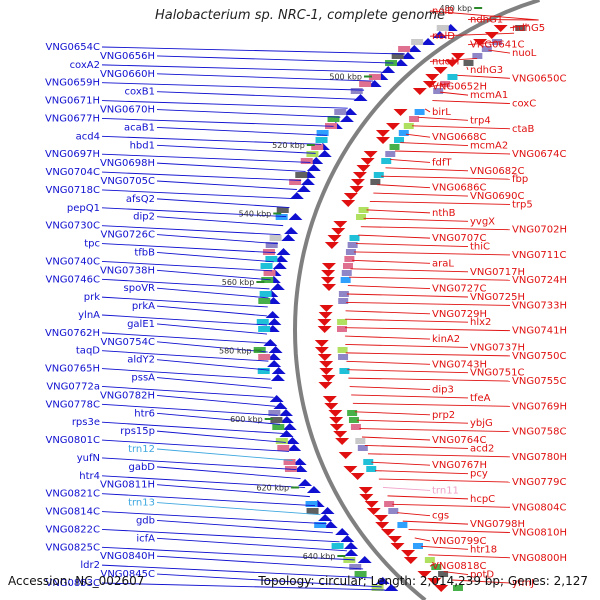  What do you see at coordinates (246, 419) in the screenshot?
I see `scale-tick-label: 600 kbp` at bounding box center [246, 419].